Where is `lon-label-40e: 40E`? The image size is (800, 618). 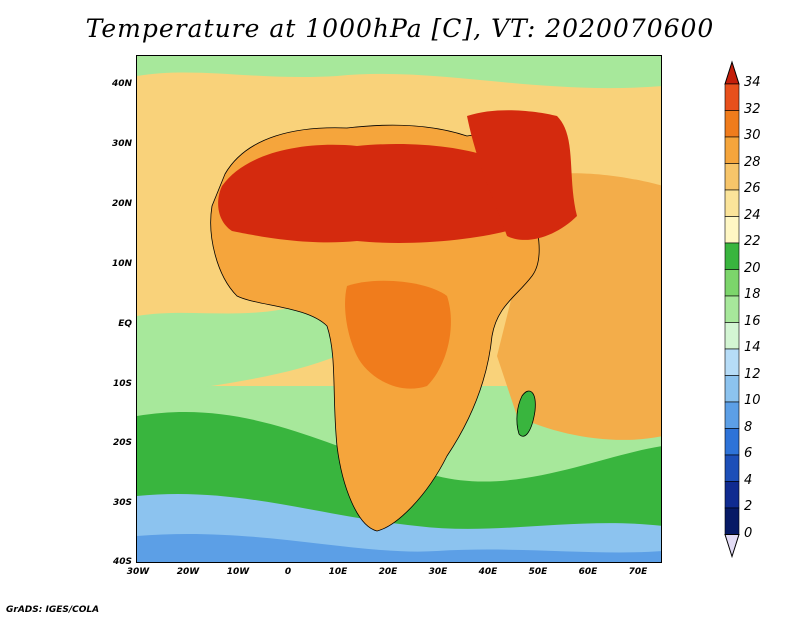 lon-label-40e: 40E is located at coordinates (488, 572).